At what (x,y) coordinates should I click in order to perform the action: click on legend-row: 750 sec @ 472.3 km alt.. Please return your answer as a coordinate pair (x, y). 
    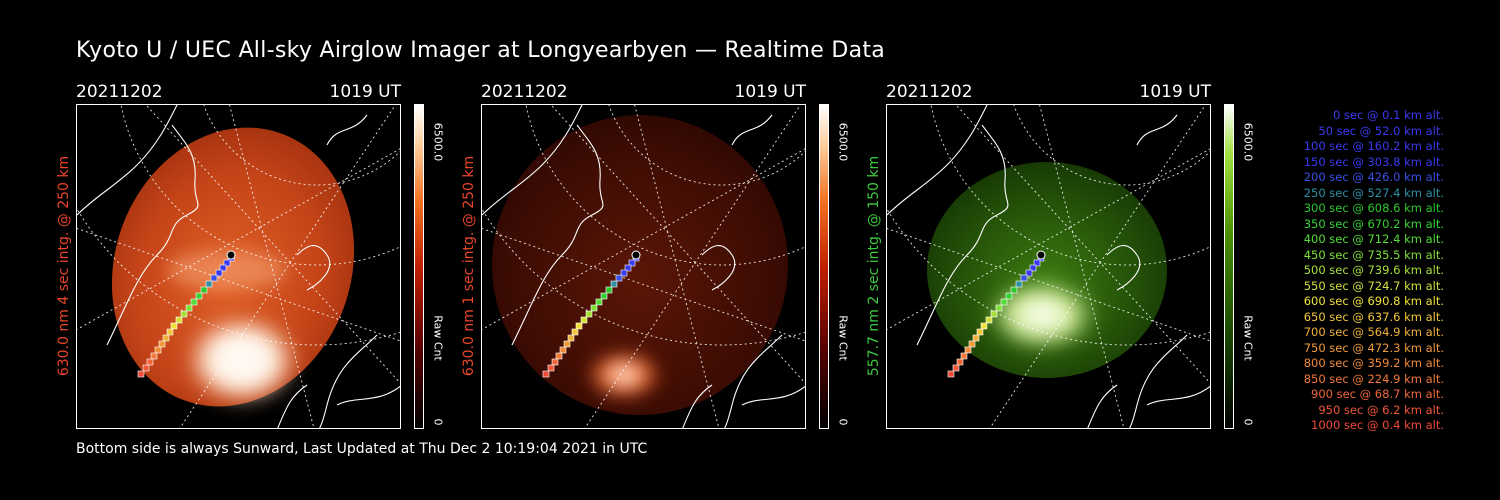
    Looking at the image, I should click on (1373, 347).